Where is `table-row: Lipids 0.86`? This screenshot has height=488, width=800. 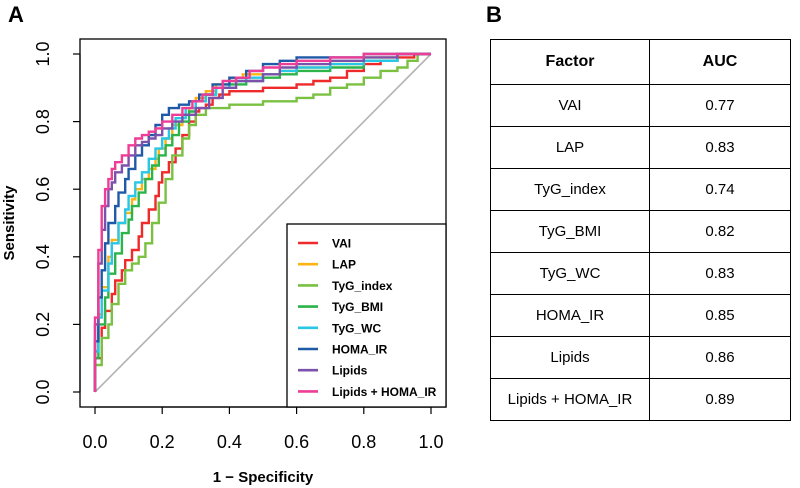 table-row: Lipids 0.86 is located at coordinates (640, 357).